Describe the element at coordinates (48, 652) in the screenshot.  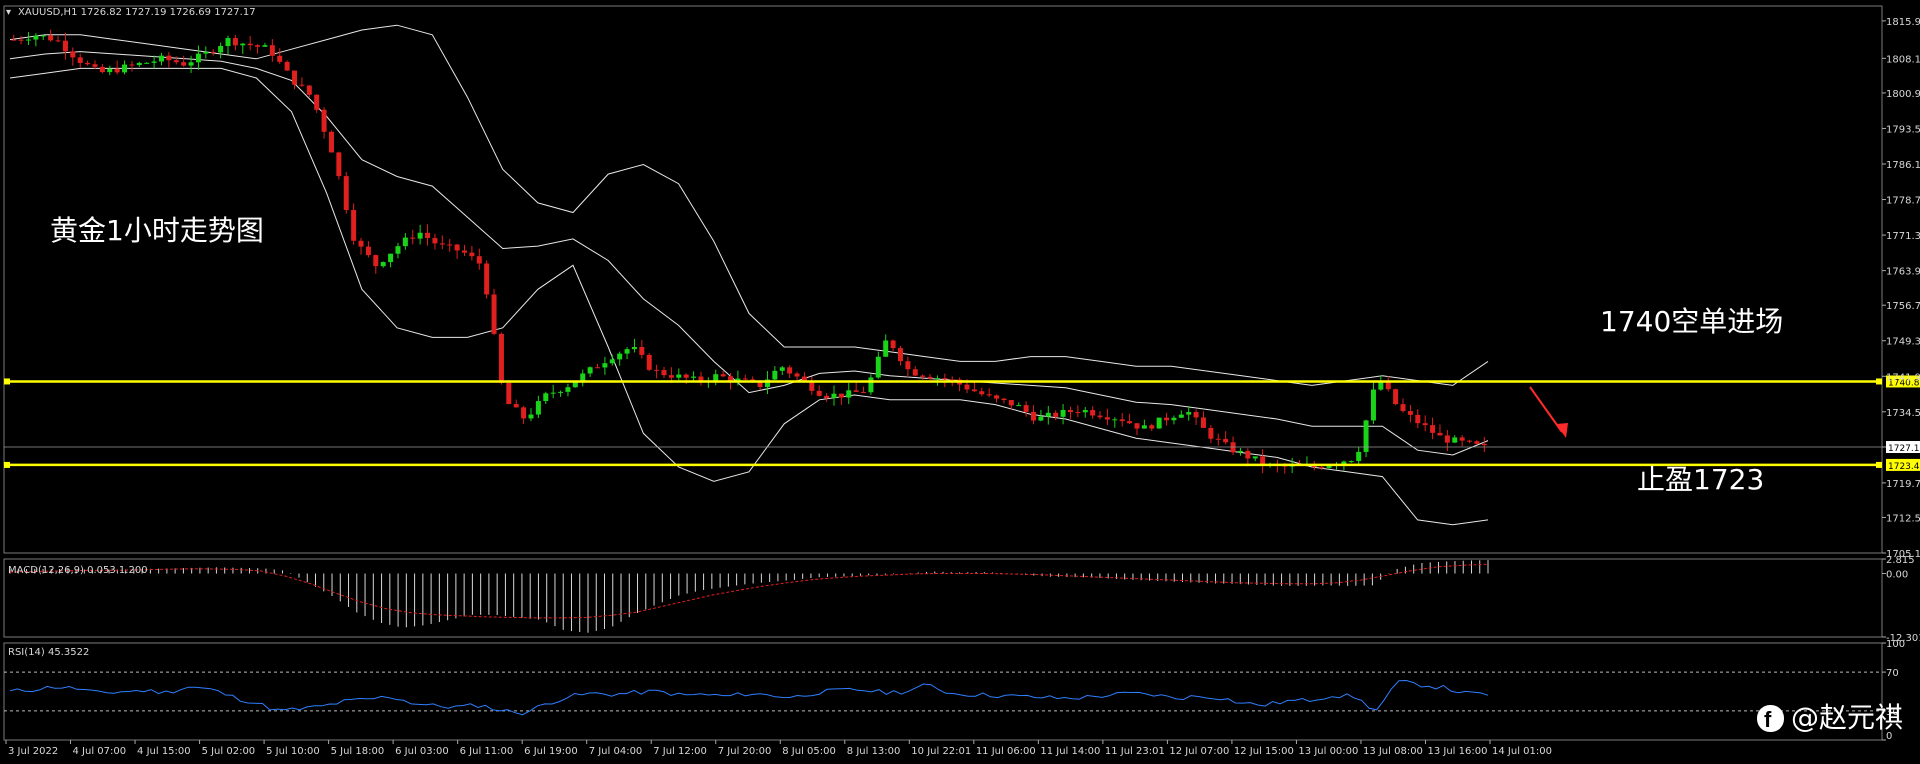
I see `rsi-header: RSI(14) 45.3522` at that location.